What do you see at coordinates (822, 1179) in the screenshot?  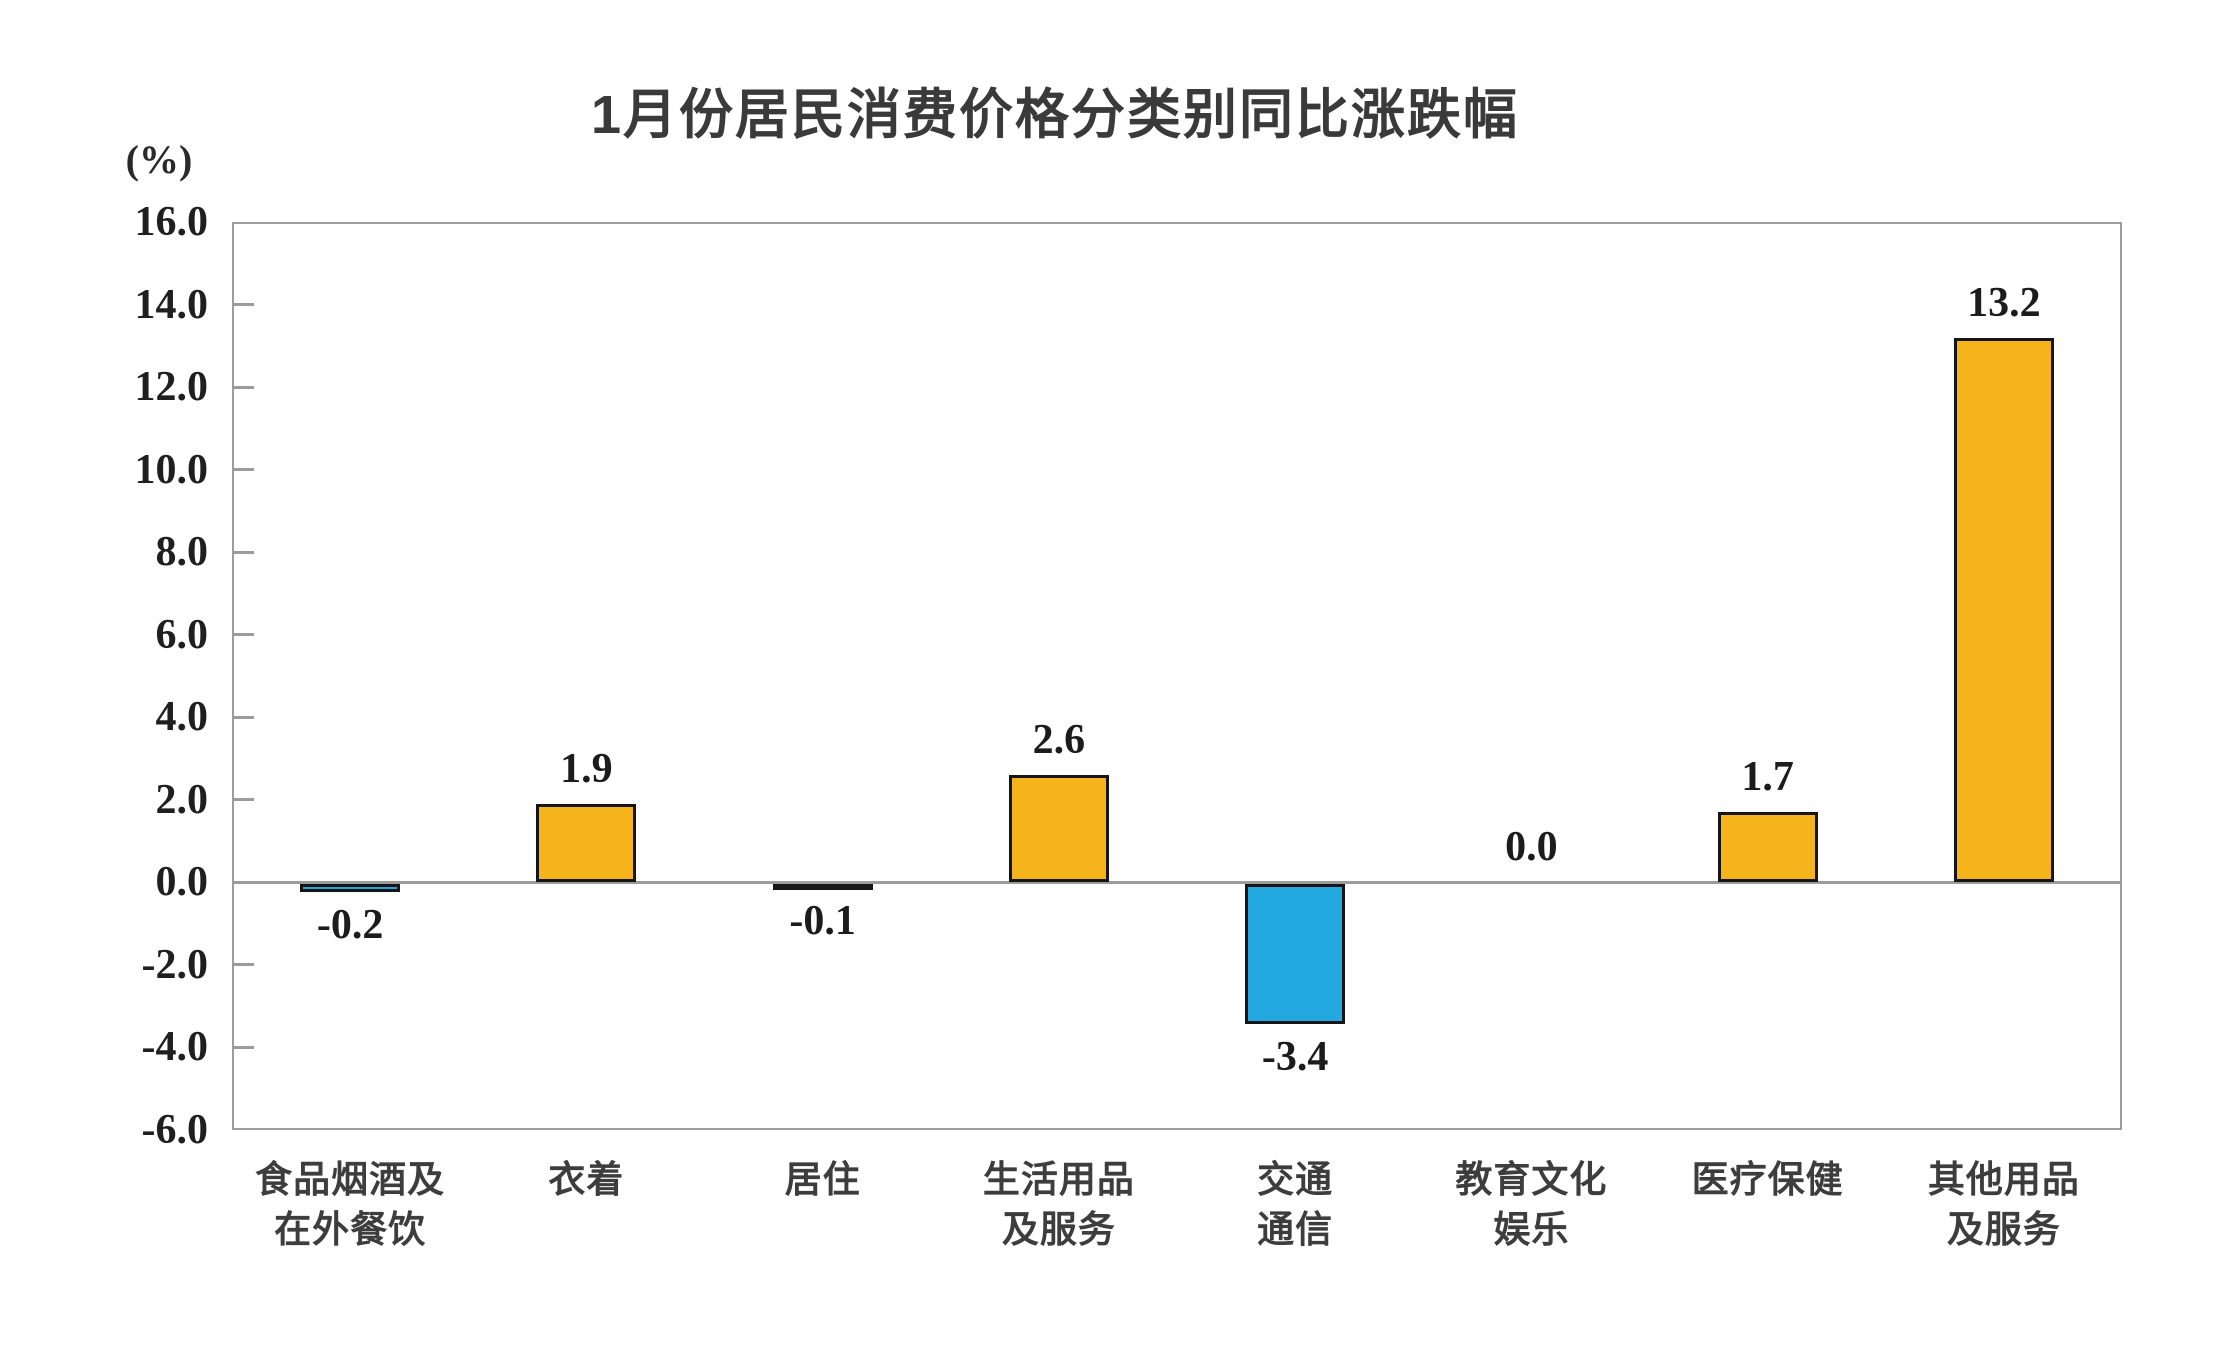 I see `x-category-label: 居住` at bounding box center [822, 1179].